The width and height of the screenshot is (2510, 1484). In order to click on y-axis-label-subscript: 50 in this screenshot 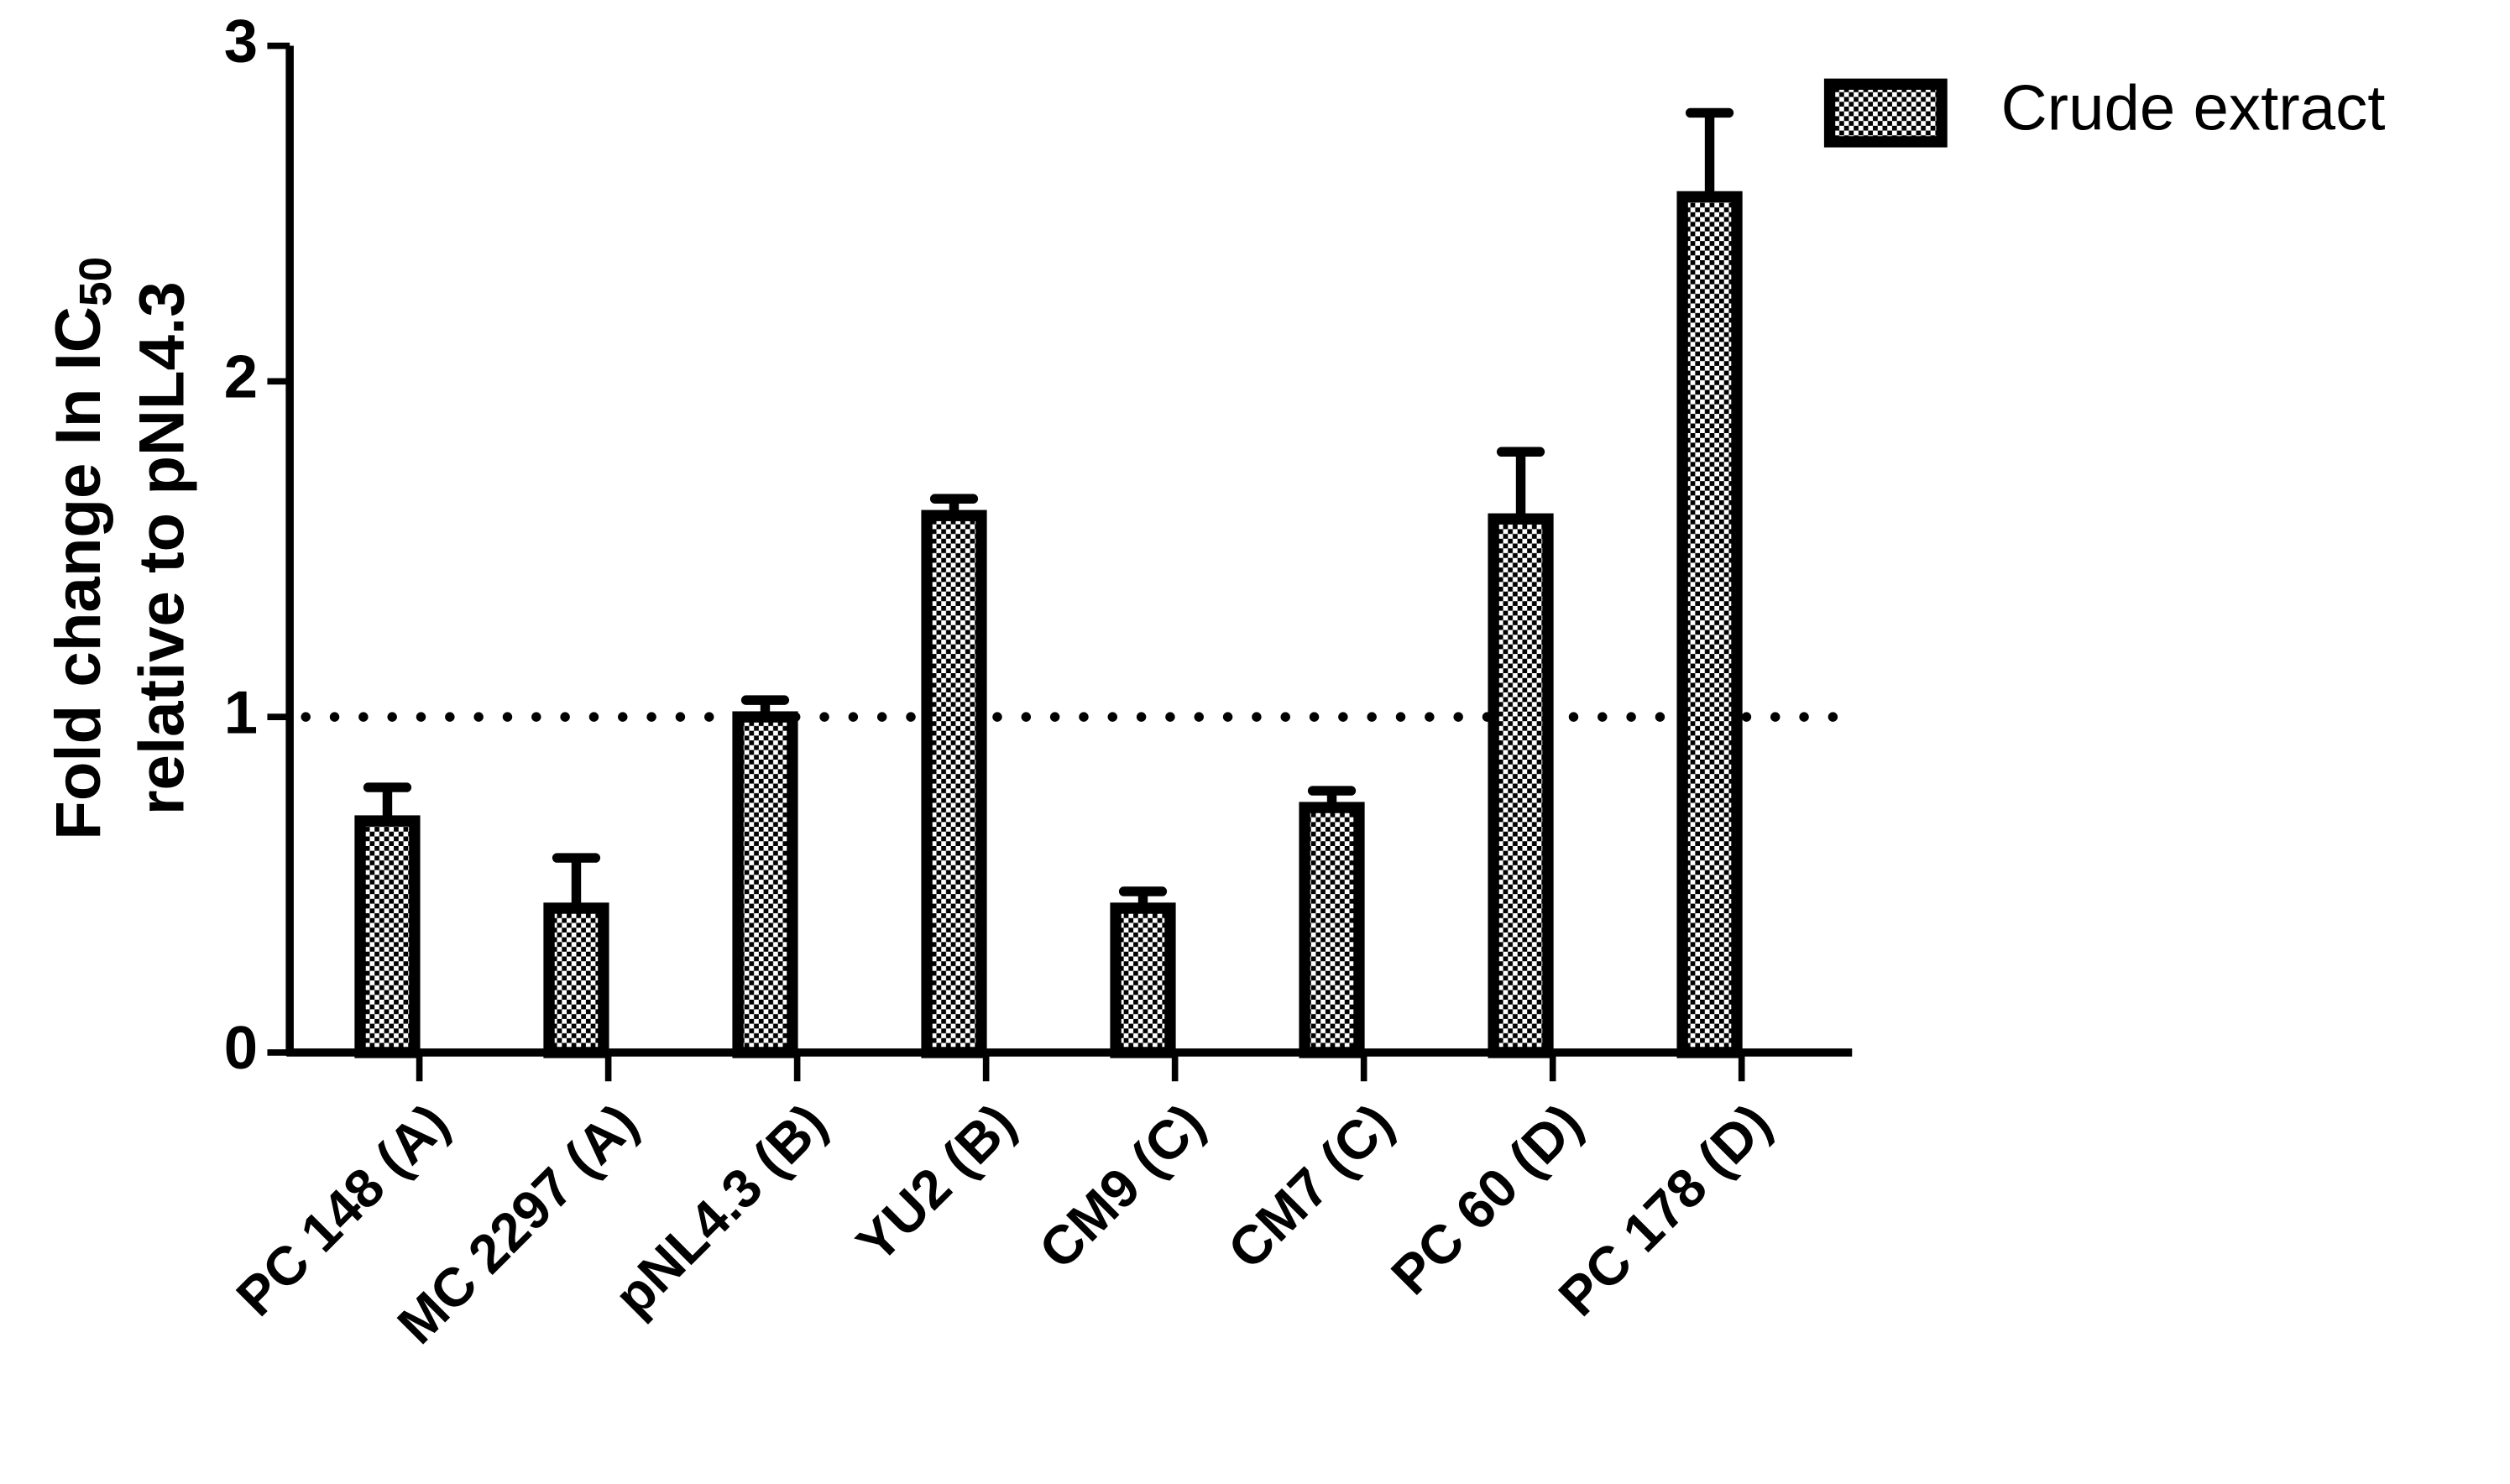, I will do `click(96, 281)`.